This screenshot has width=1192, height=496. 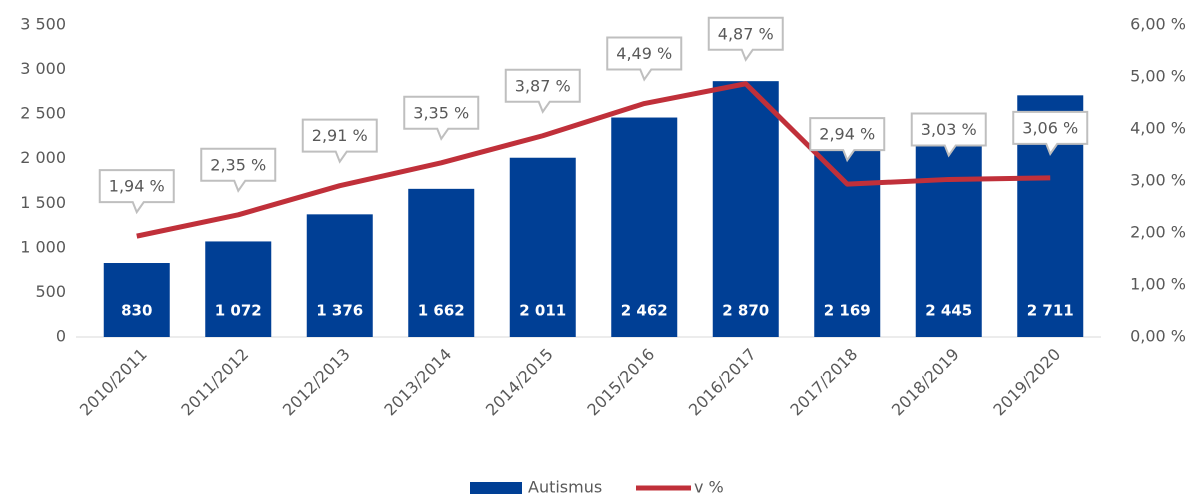 I want to click on x-tick-label: 2012/2013, so click(x=316, y=382).